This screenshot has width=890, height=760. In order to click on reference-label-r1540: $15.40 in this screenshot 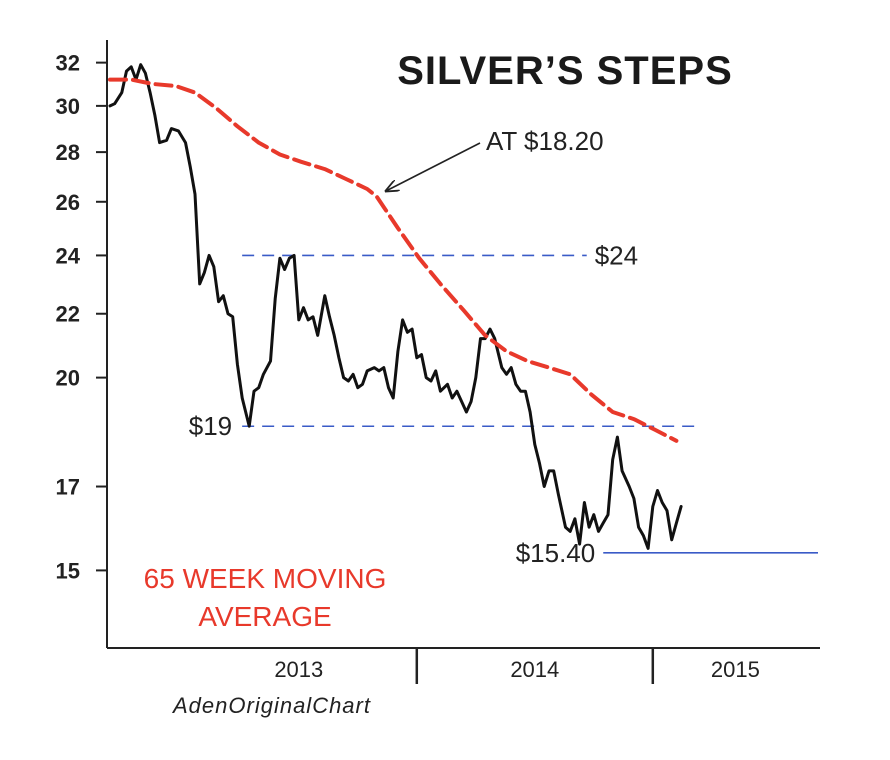, I will do `click(556, 553)`.